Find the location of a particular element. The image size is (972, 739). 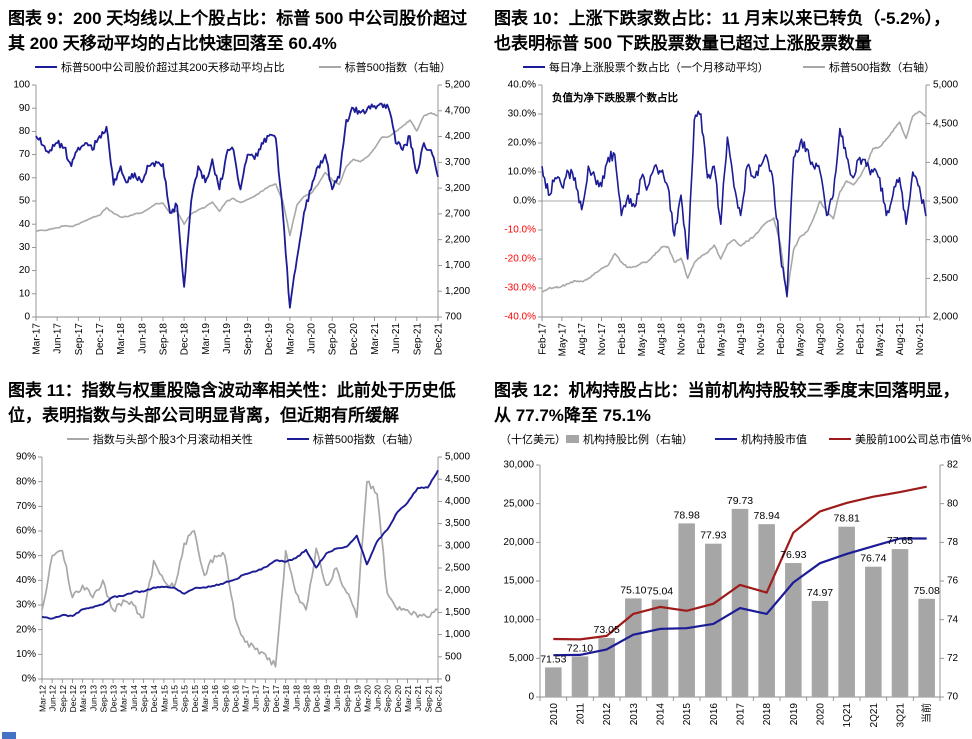

y-left-tick-label: -20.0% is located at coordinates (520, 259).